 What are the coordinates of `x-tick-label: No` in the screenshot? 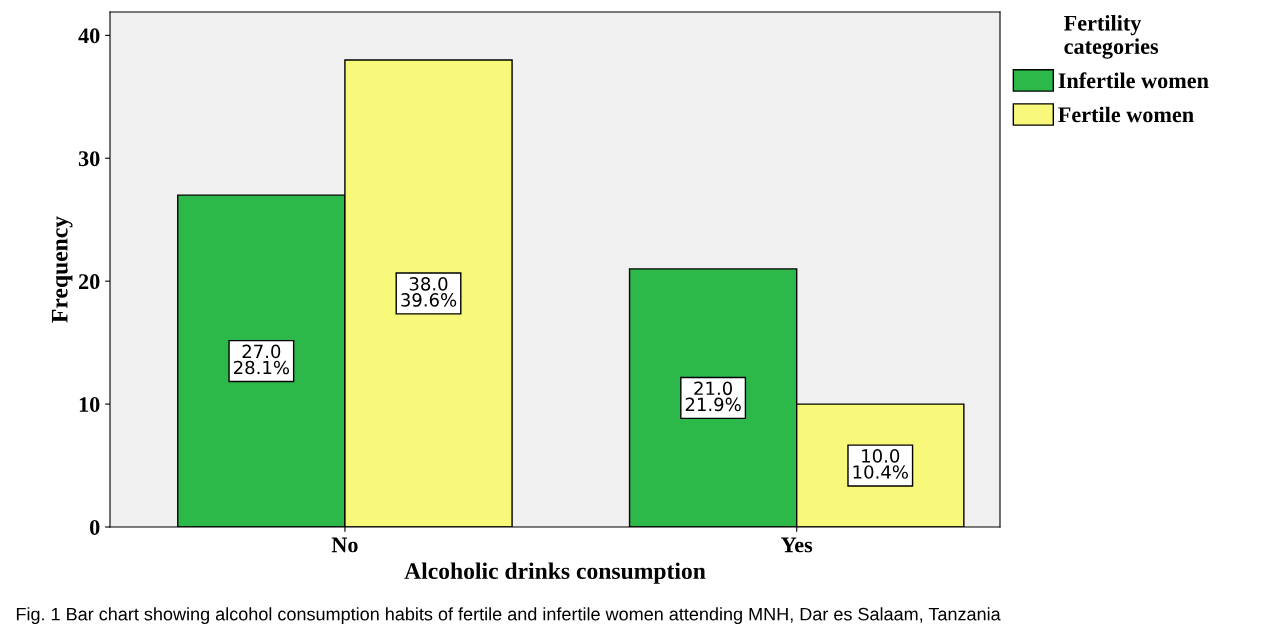 It's located at (344, 545).